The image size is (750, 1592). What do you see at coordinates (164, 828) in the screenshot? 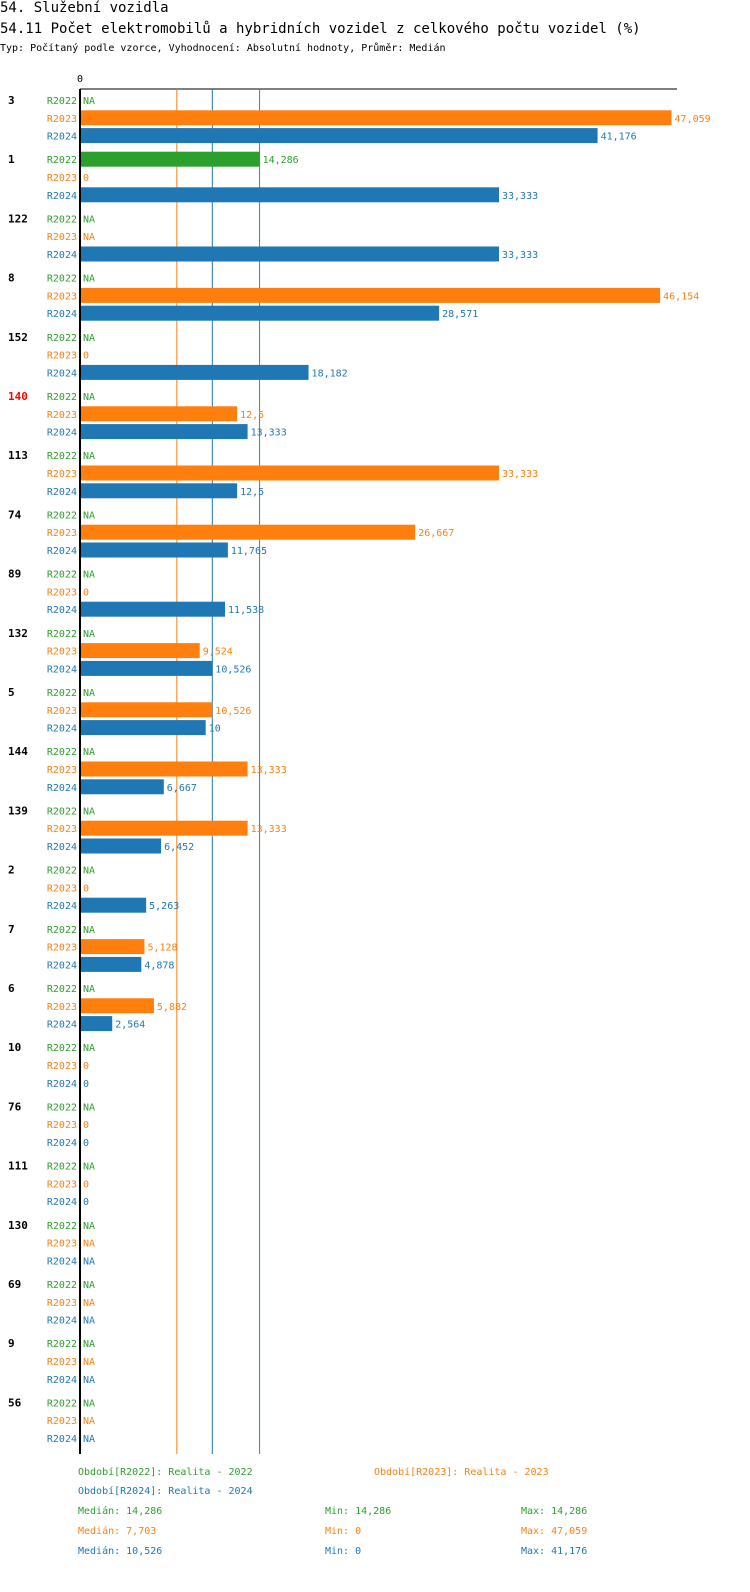
I see `bar-139-r2023` at bounding box center [164, 828].